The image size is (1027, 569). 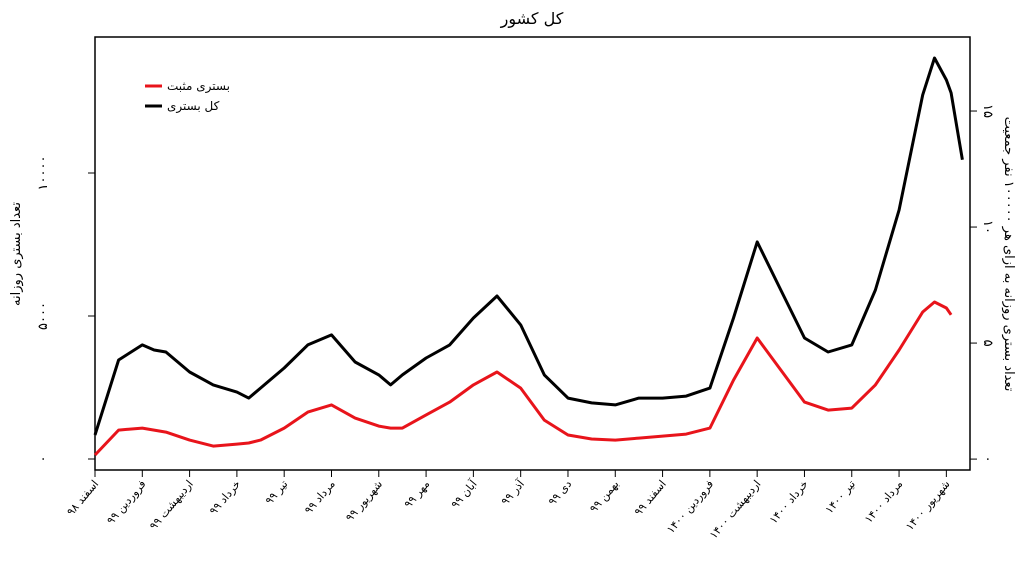 I want to click on x-tick-label: آذر ۹۹, so click(x=513, y=492).